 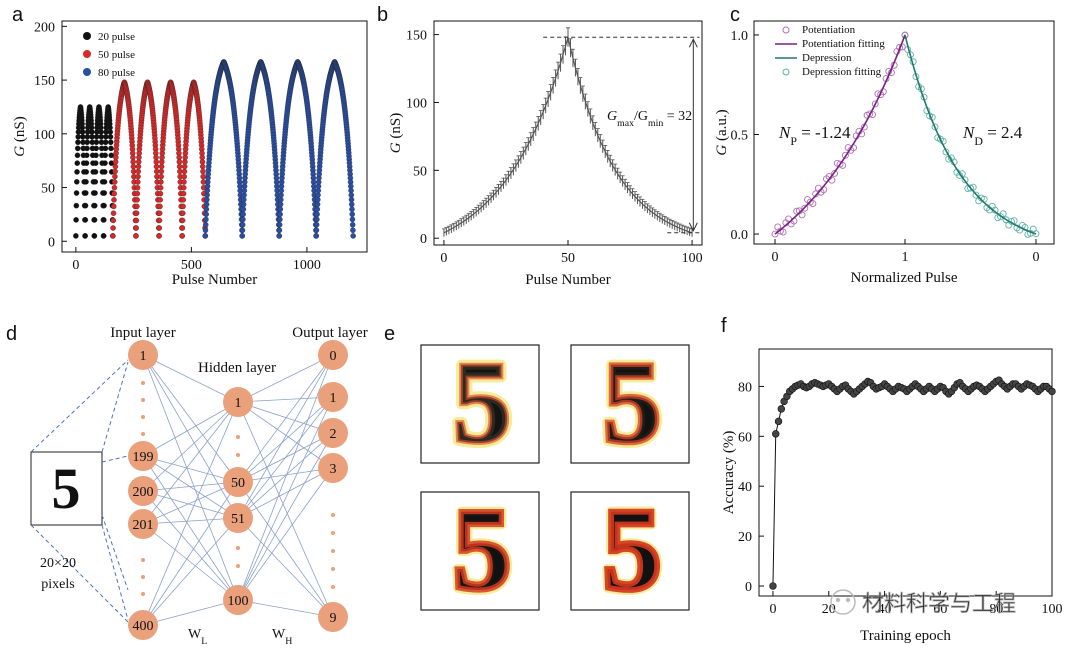 I want to click on heatmap-glow: 5, so click(x=632, y=549).